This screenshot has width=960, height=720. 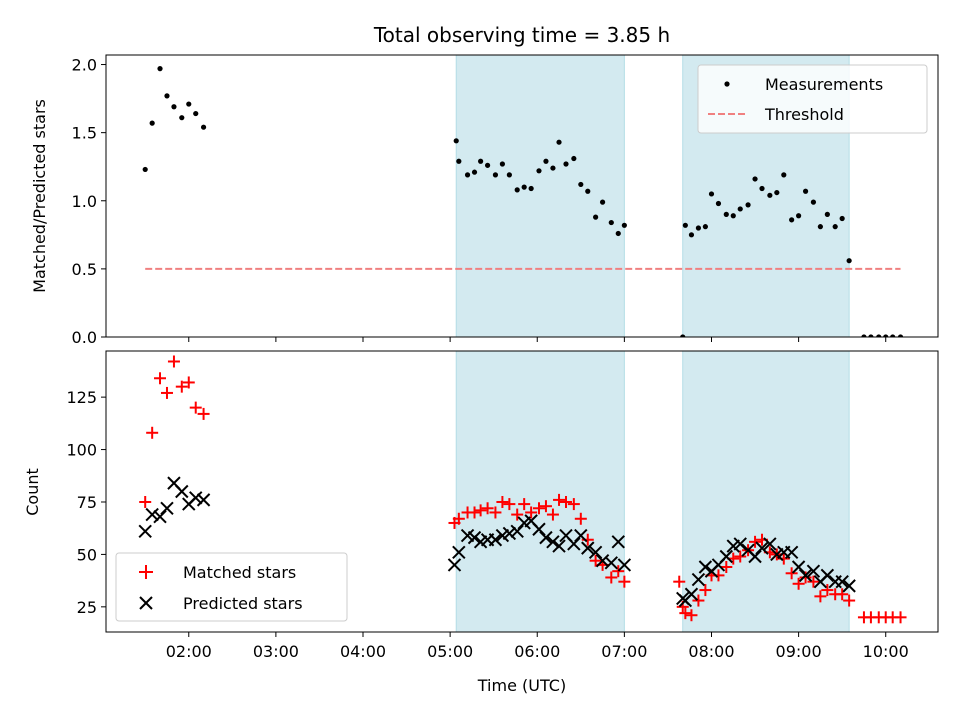 What do you see at coordinates (799, 651) in the screenshot?
I see `bottom-xtick-label: 09:00` at bounding box center [799, 651].